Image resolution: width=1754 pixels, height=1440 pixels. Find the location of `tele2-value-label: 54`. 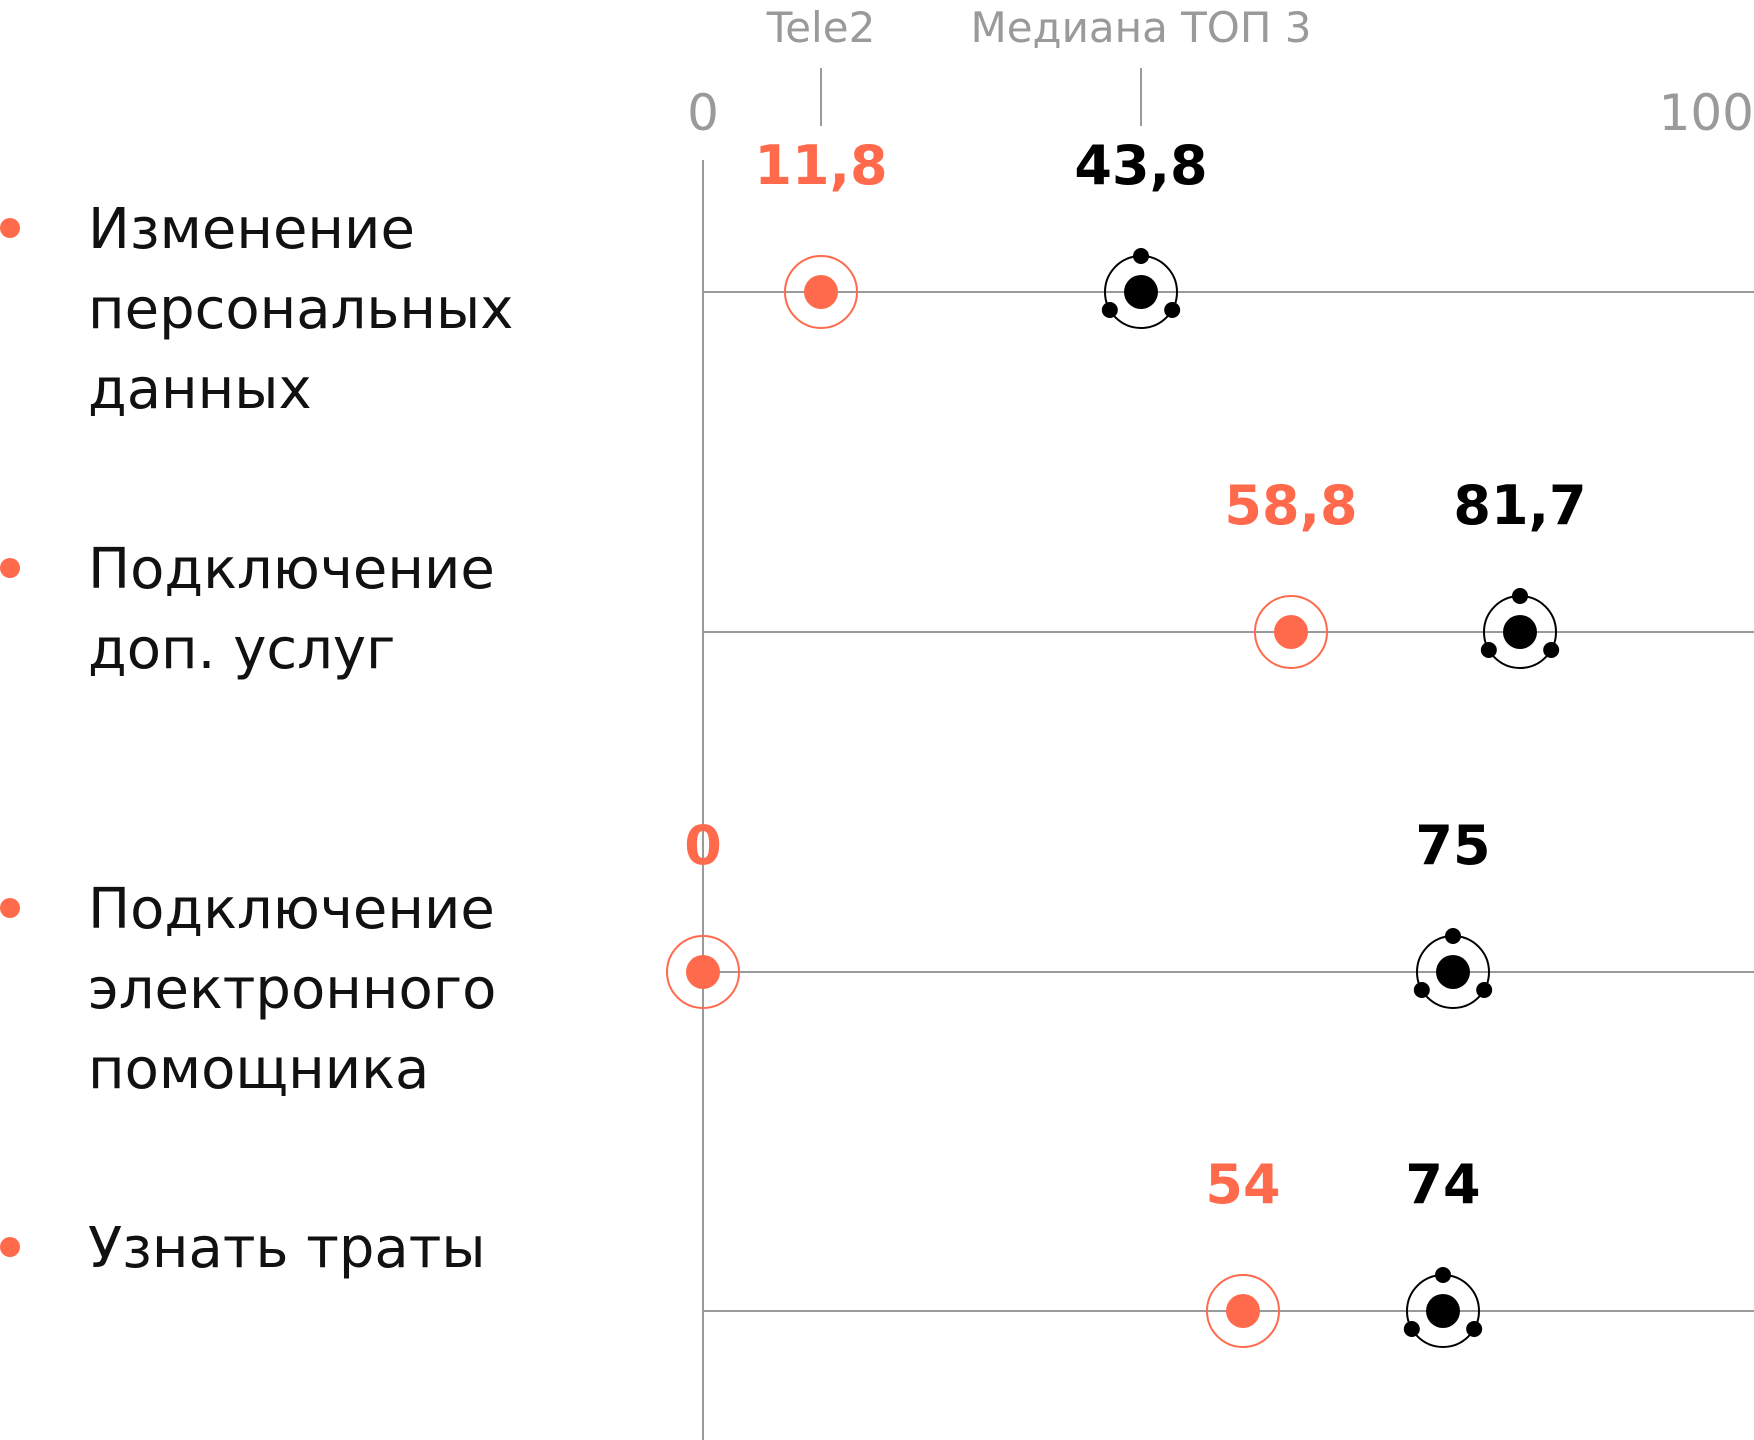

tele2-value-label: 54 is located at coordinates (1242, 1184).